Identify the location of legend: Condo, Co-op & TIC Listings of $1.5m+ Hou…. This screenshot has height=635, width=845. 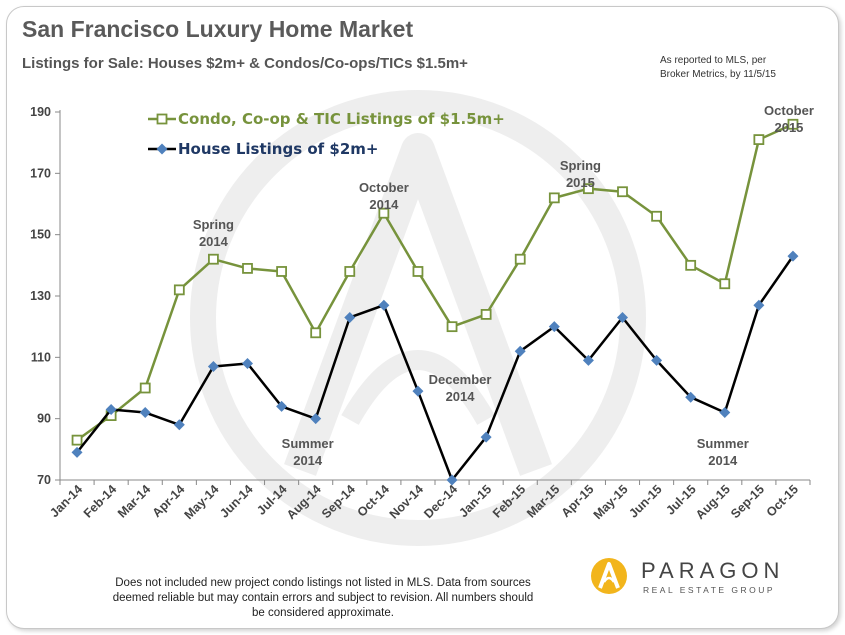
(326, 134).